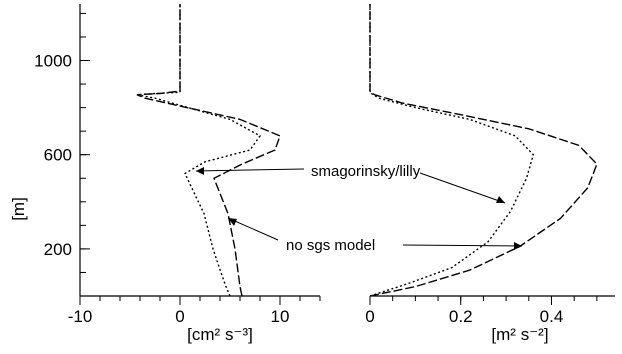  What do you see at coordinates (462, 188) in the screenshot?
I see `arrow-smagorinsky-right` at bounding box center [462, 188].